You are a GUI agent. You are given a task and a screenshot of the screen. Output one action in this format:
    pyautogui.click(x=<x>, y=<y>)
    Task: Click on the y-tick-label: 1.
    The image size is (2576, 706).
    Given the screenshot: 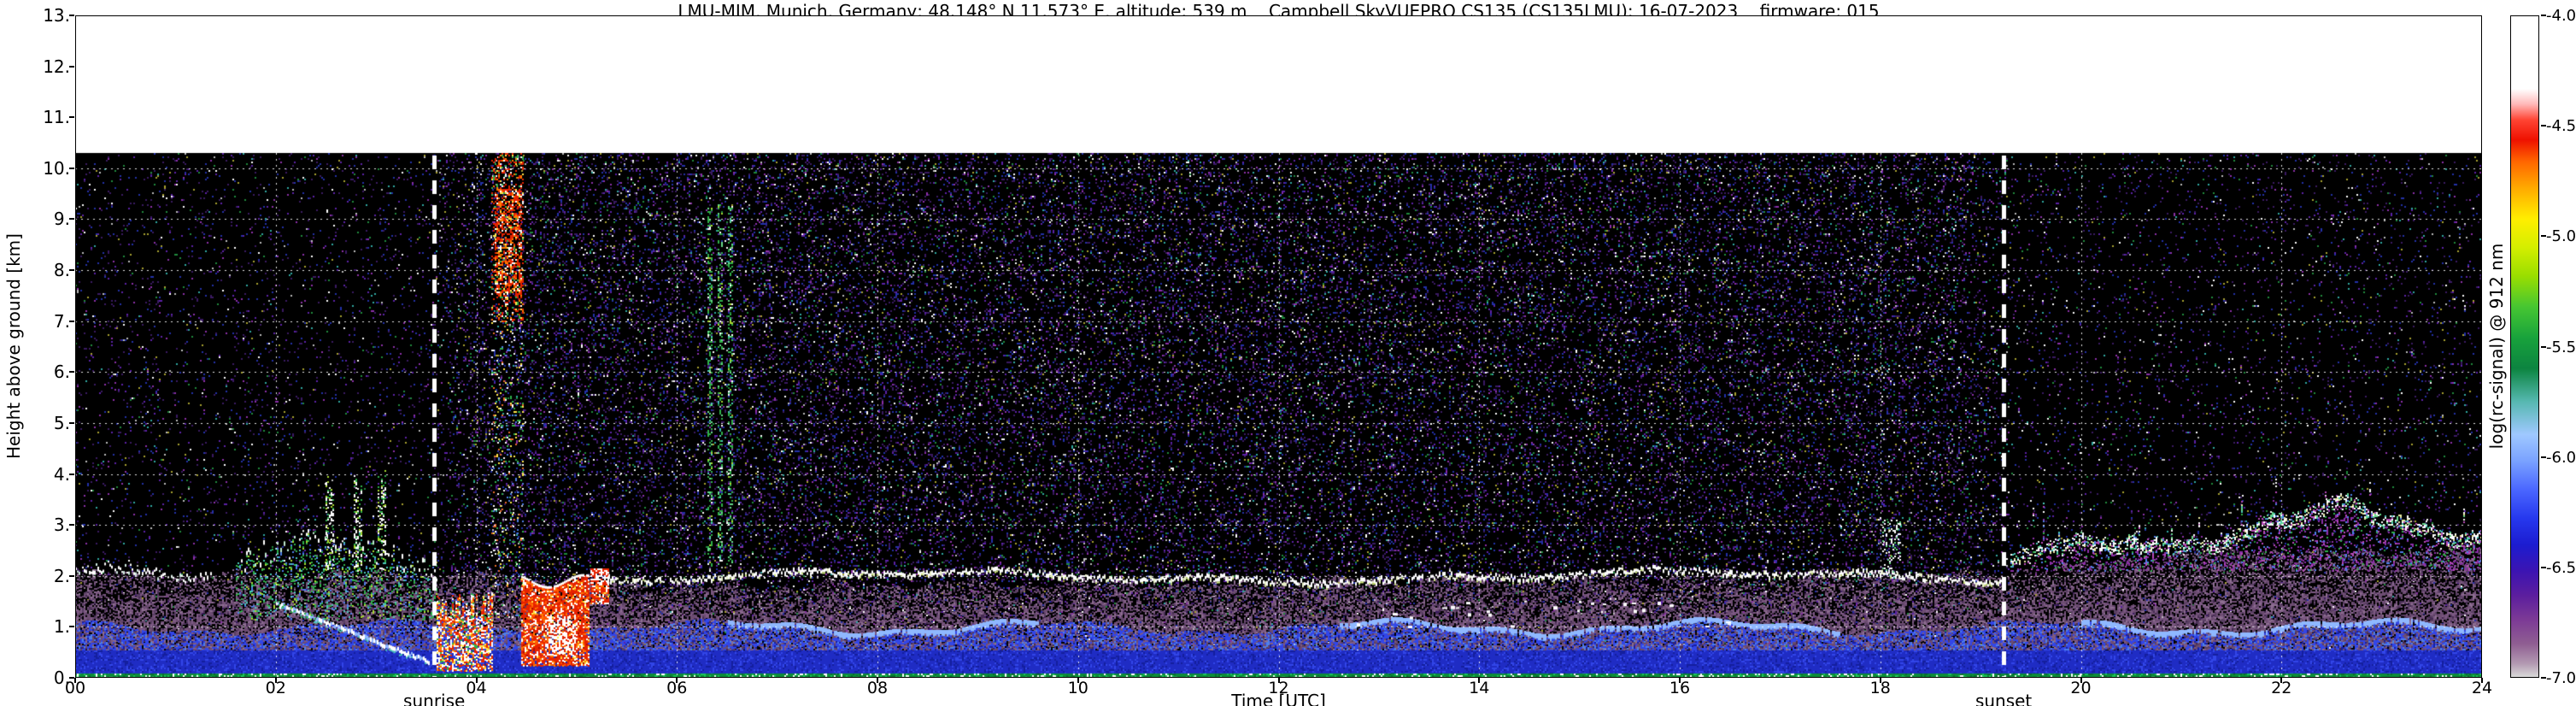 What is the action you would take?
    pyautogui.click(x=61, y=627)
    